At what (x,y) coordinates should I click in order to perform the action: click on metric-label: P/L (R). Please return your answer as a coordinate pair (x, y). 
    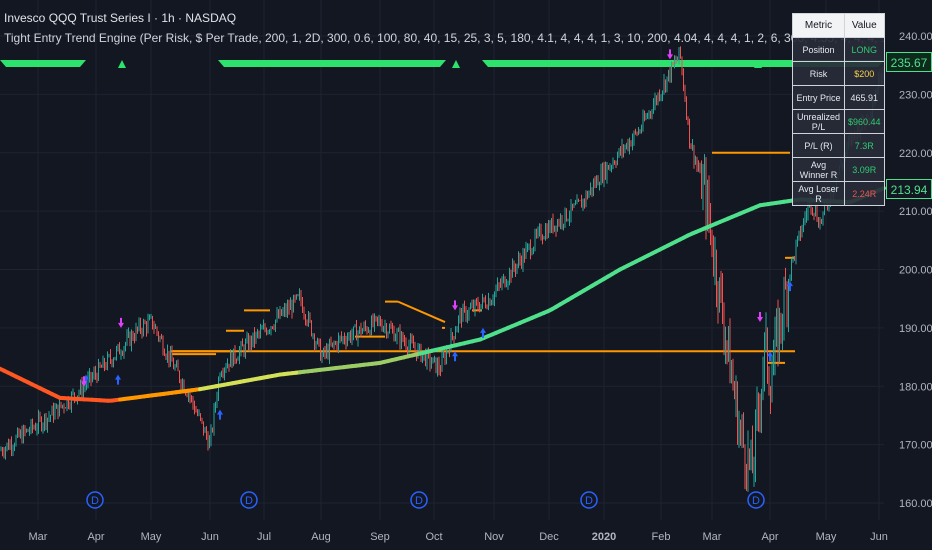
    Looking at the image, I should click on (818, 145).